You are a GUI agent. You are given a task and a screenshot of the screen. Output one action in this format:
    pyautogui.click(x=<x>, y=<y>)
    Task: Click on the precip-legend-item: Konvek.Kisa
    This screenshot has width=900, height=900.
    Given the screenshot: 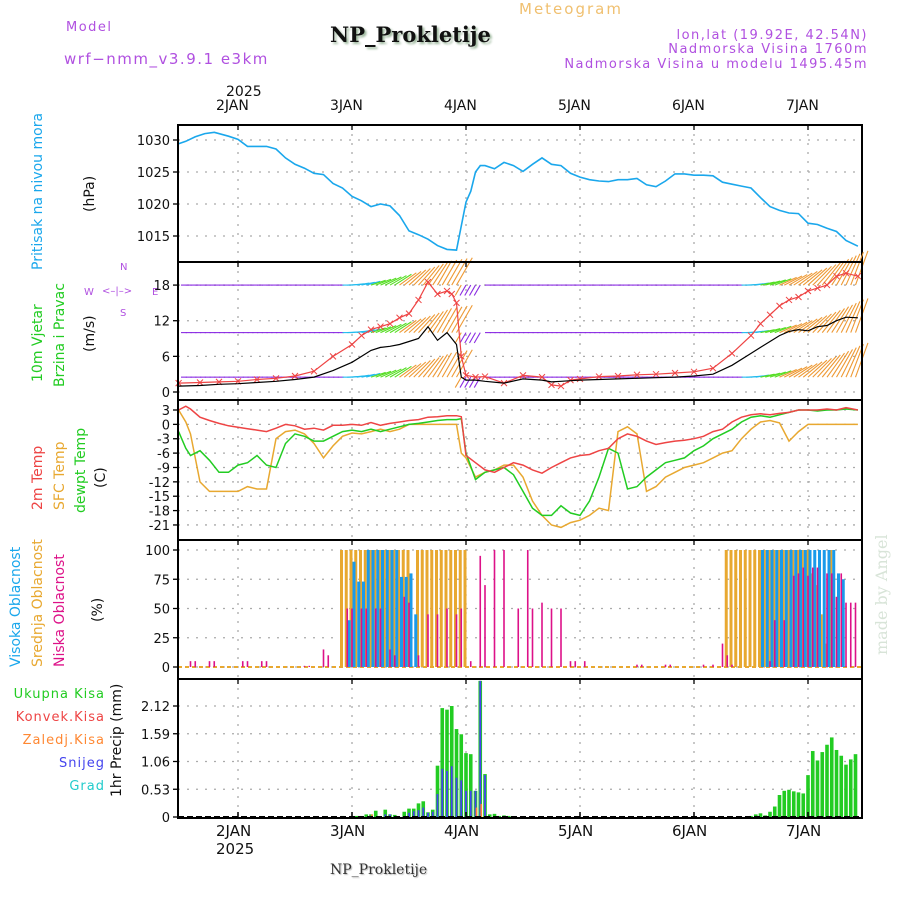 What is the action you would take?
    pyautogui.click(x=60, y=717)
    